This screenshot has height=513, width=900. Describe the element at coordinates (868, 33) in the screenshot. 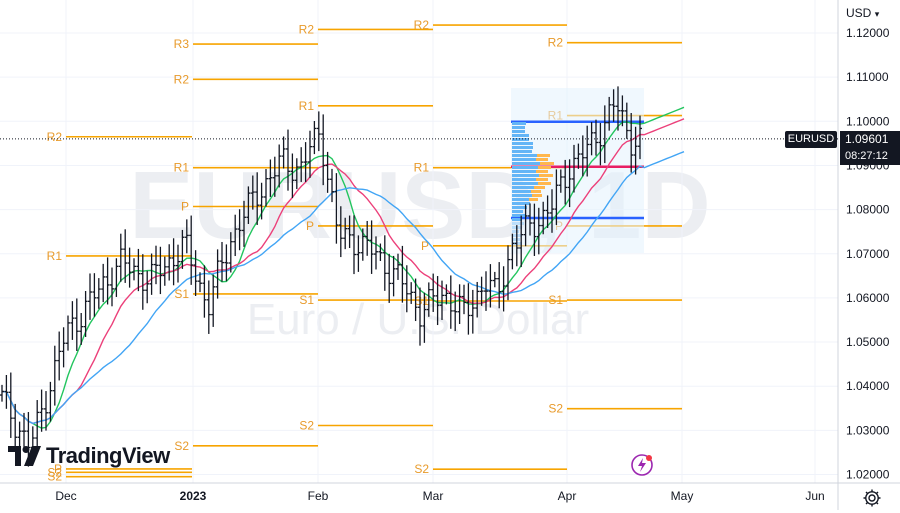

I see `price-axis-label: 1.12000` at that location.